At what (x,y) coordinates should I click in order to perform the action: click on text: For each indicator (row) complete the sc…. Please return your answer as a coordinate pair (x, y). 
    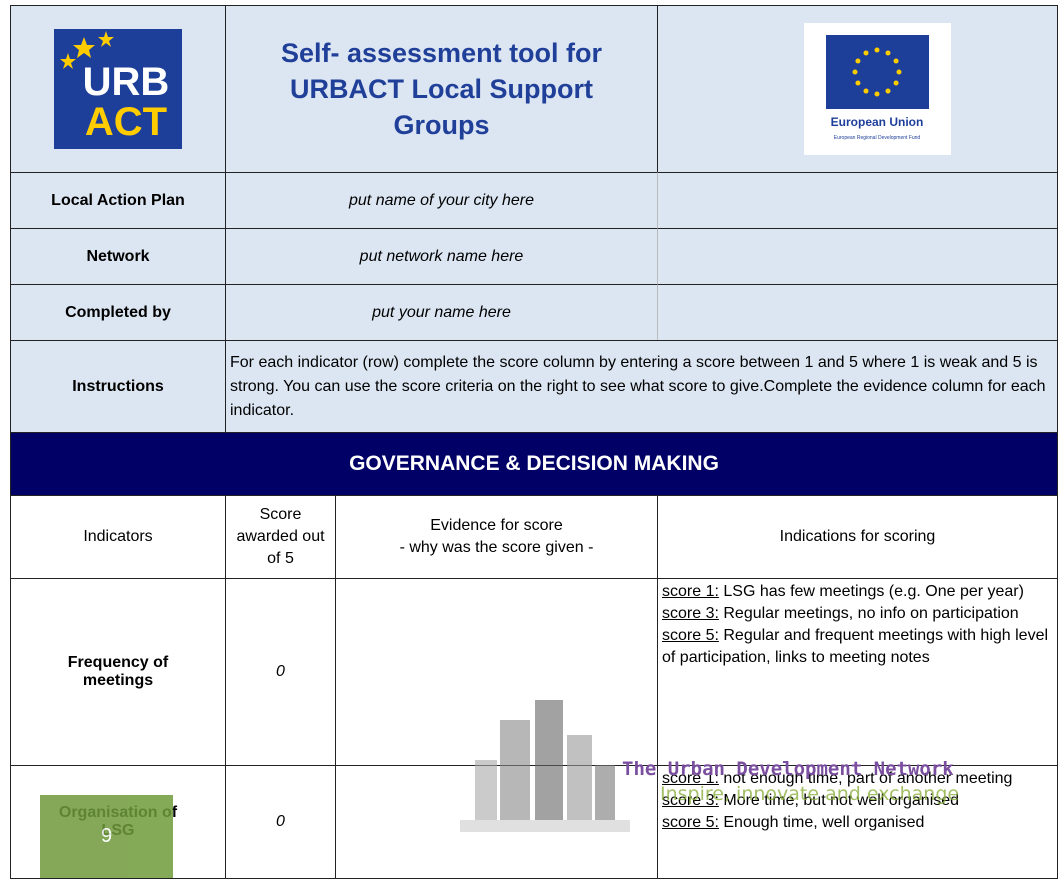
    Looking at the image, I should click on (638, 386).